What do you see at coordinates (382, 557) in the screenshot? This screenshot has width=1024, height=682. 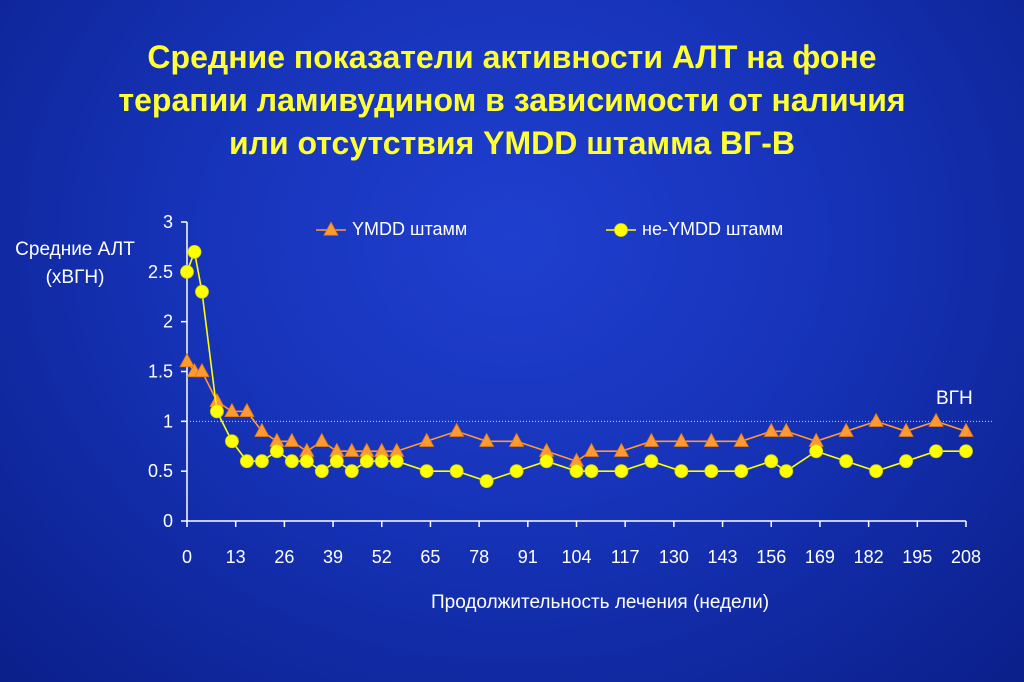 I see `x-tick-label: 52` at bounding box center [382, 557].